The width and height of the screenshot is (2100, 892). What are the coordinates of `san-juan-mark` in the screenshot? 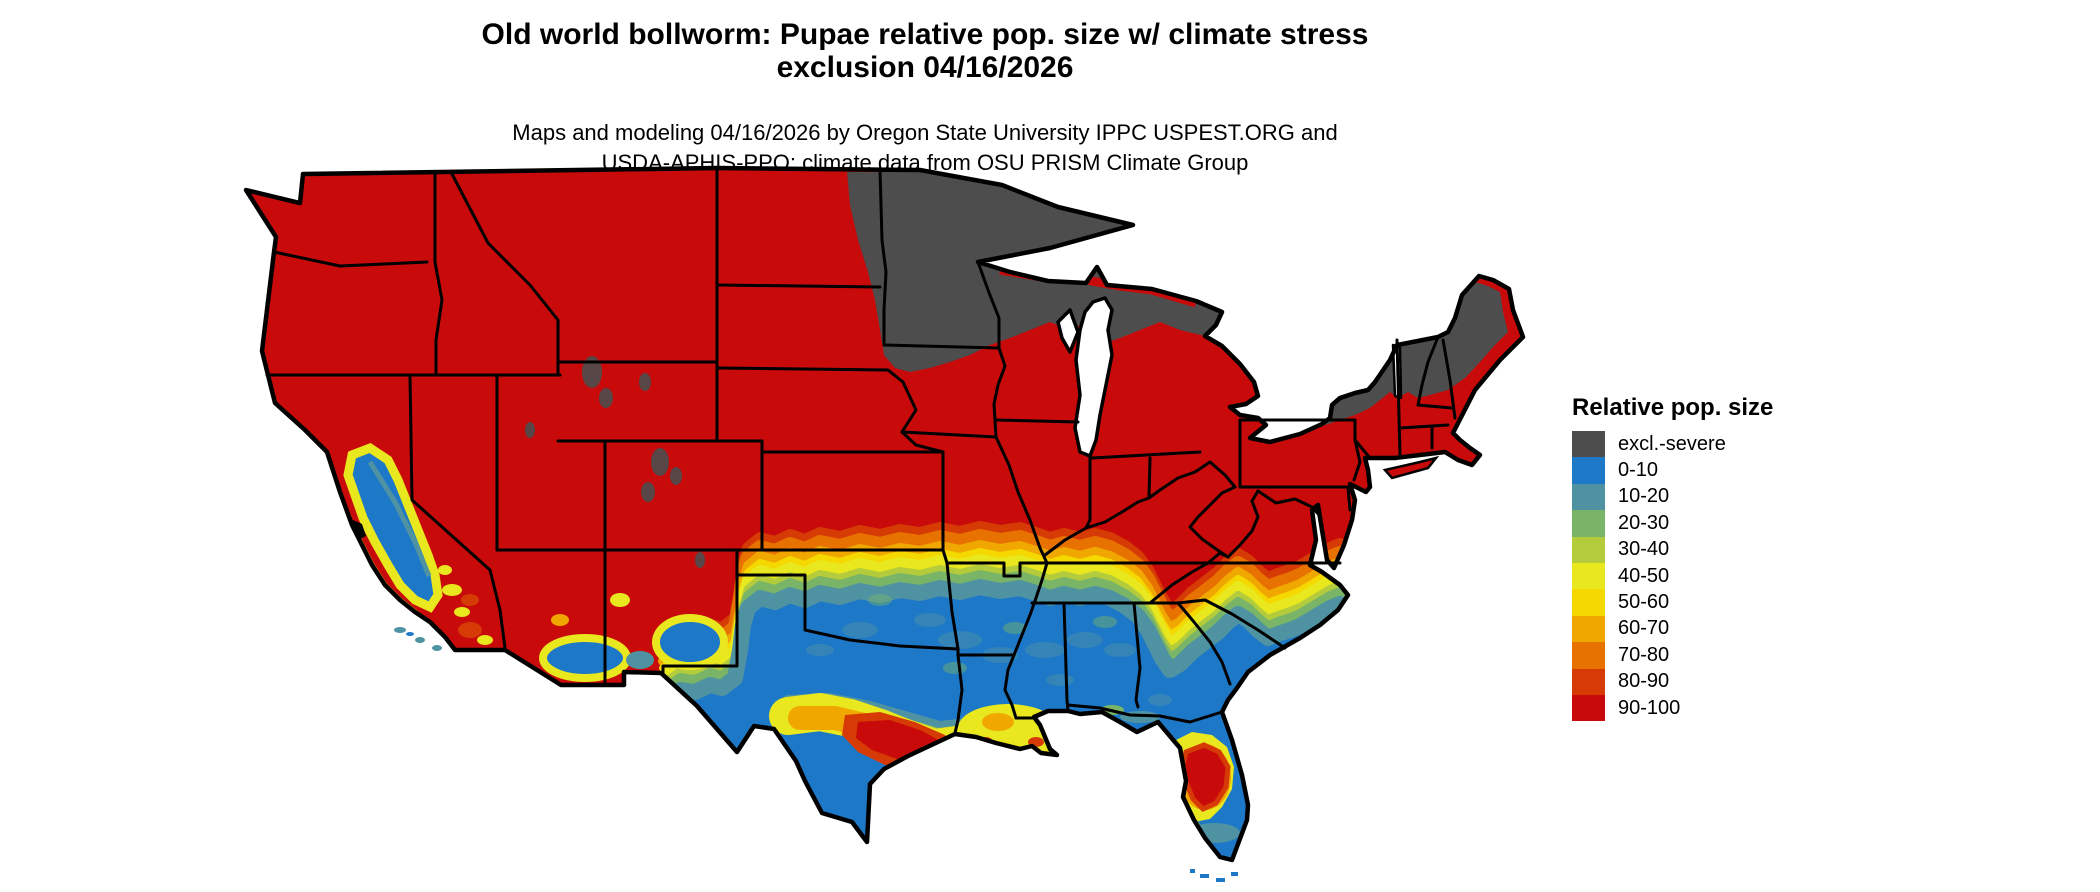 It's located at (339, 233).